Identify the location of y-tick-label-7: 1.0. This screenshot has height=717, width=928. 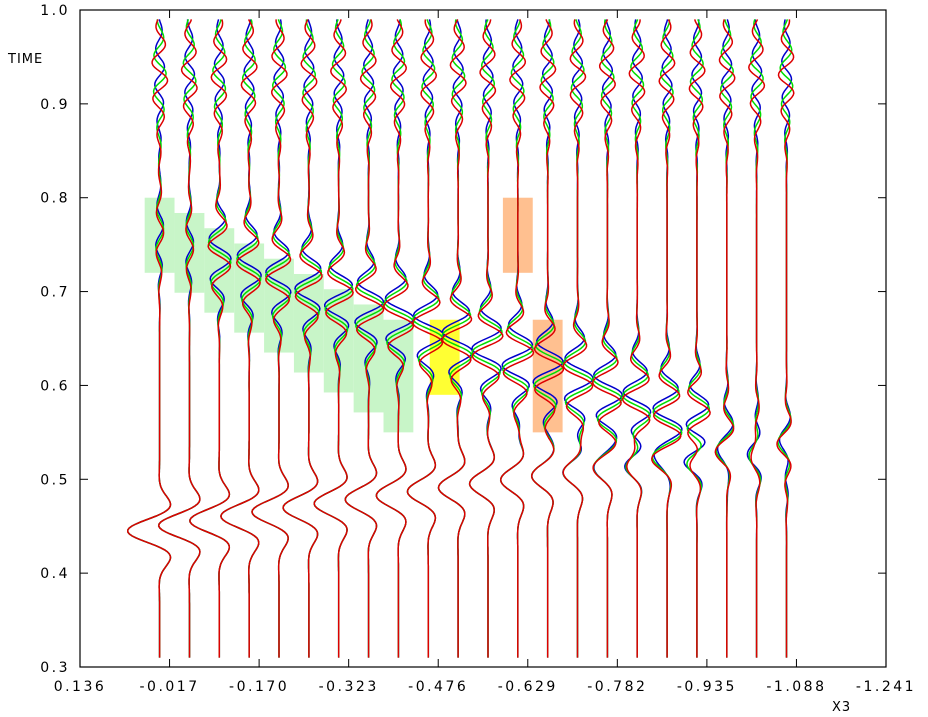
(55, 11).